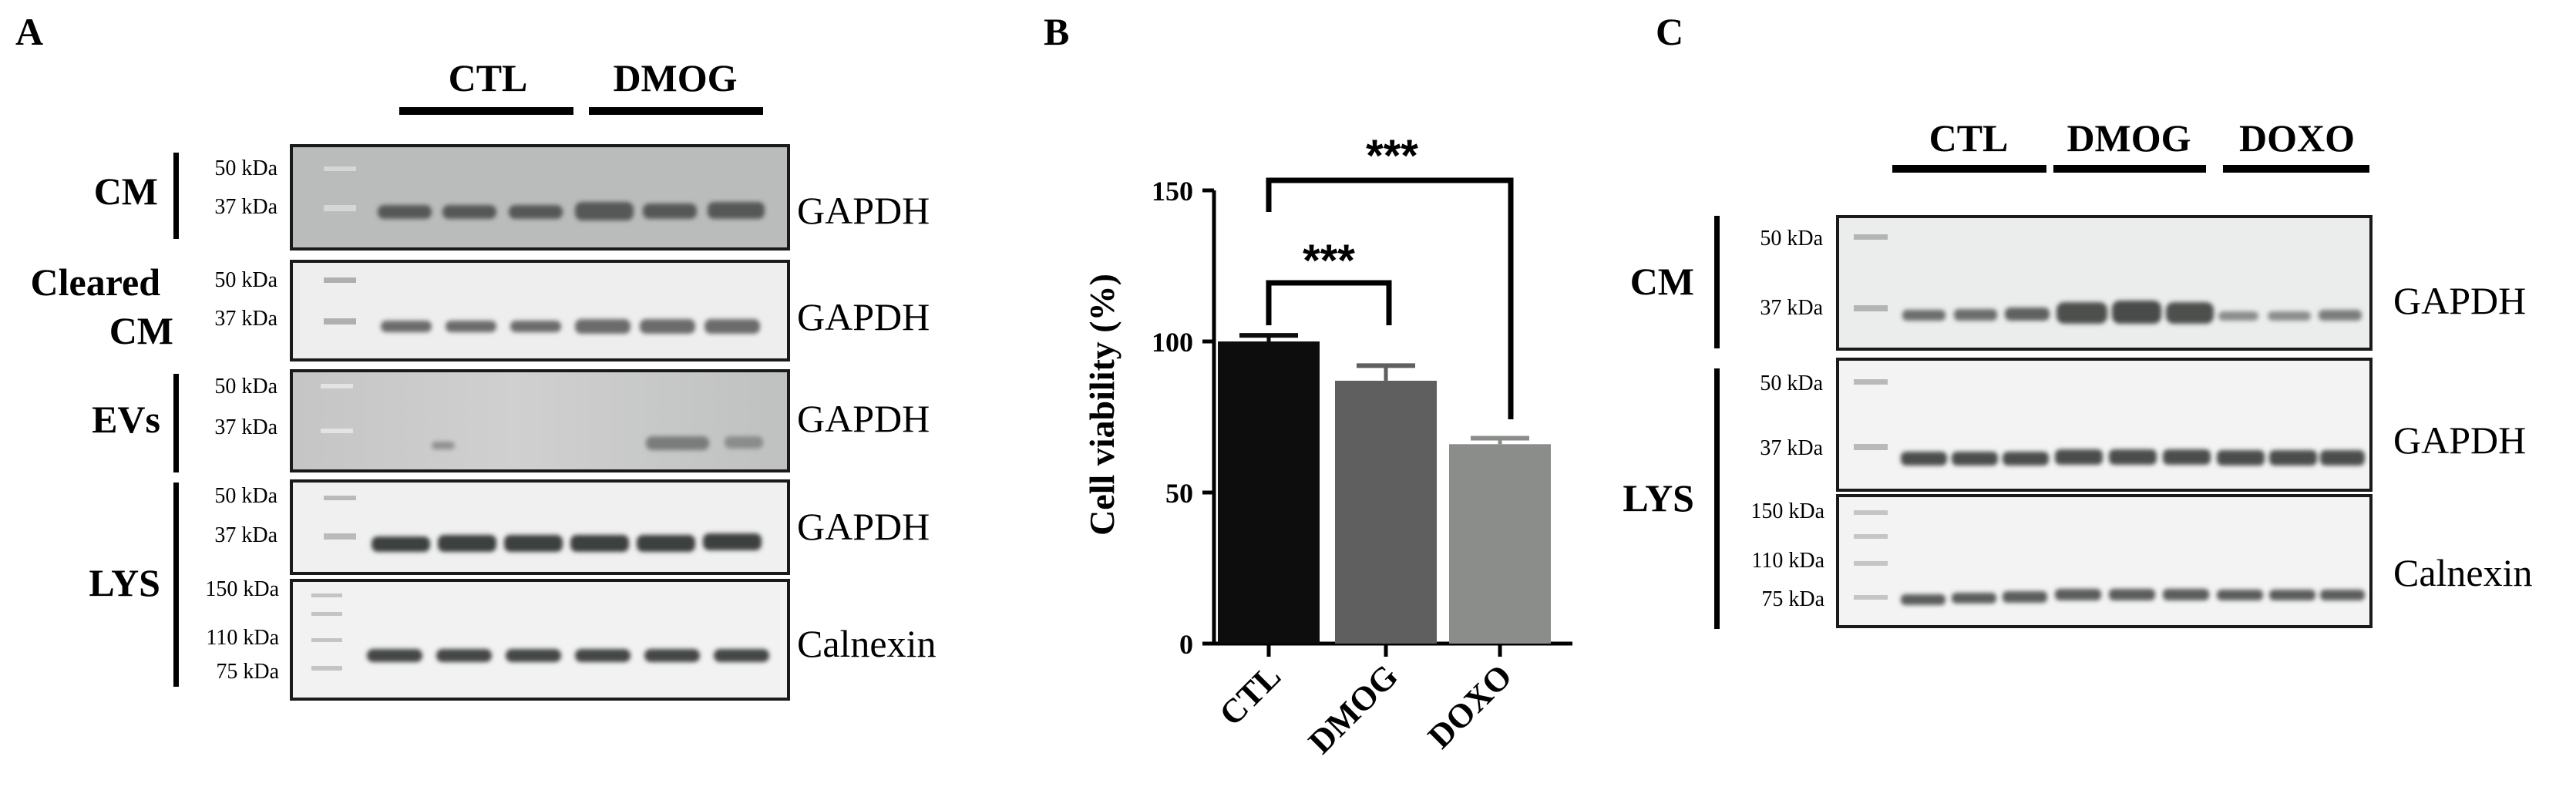 The width and height of the screenshot is (2576, 807). What do you see at coordinates (597, 443) in the screenshot?
I see `panel-a-evs-bands` at bounding box center [597, 443].